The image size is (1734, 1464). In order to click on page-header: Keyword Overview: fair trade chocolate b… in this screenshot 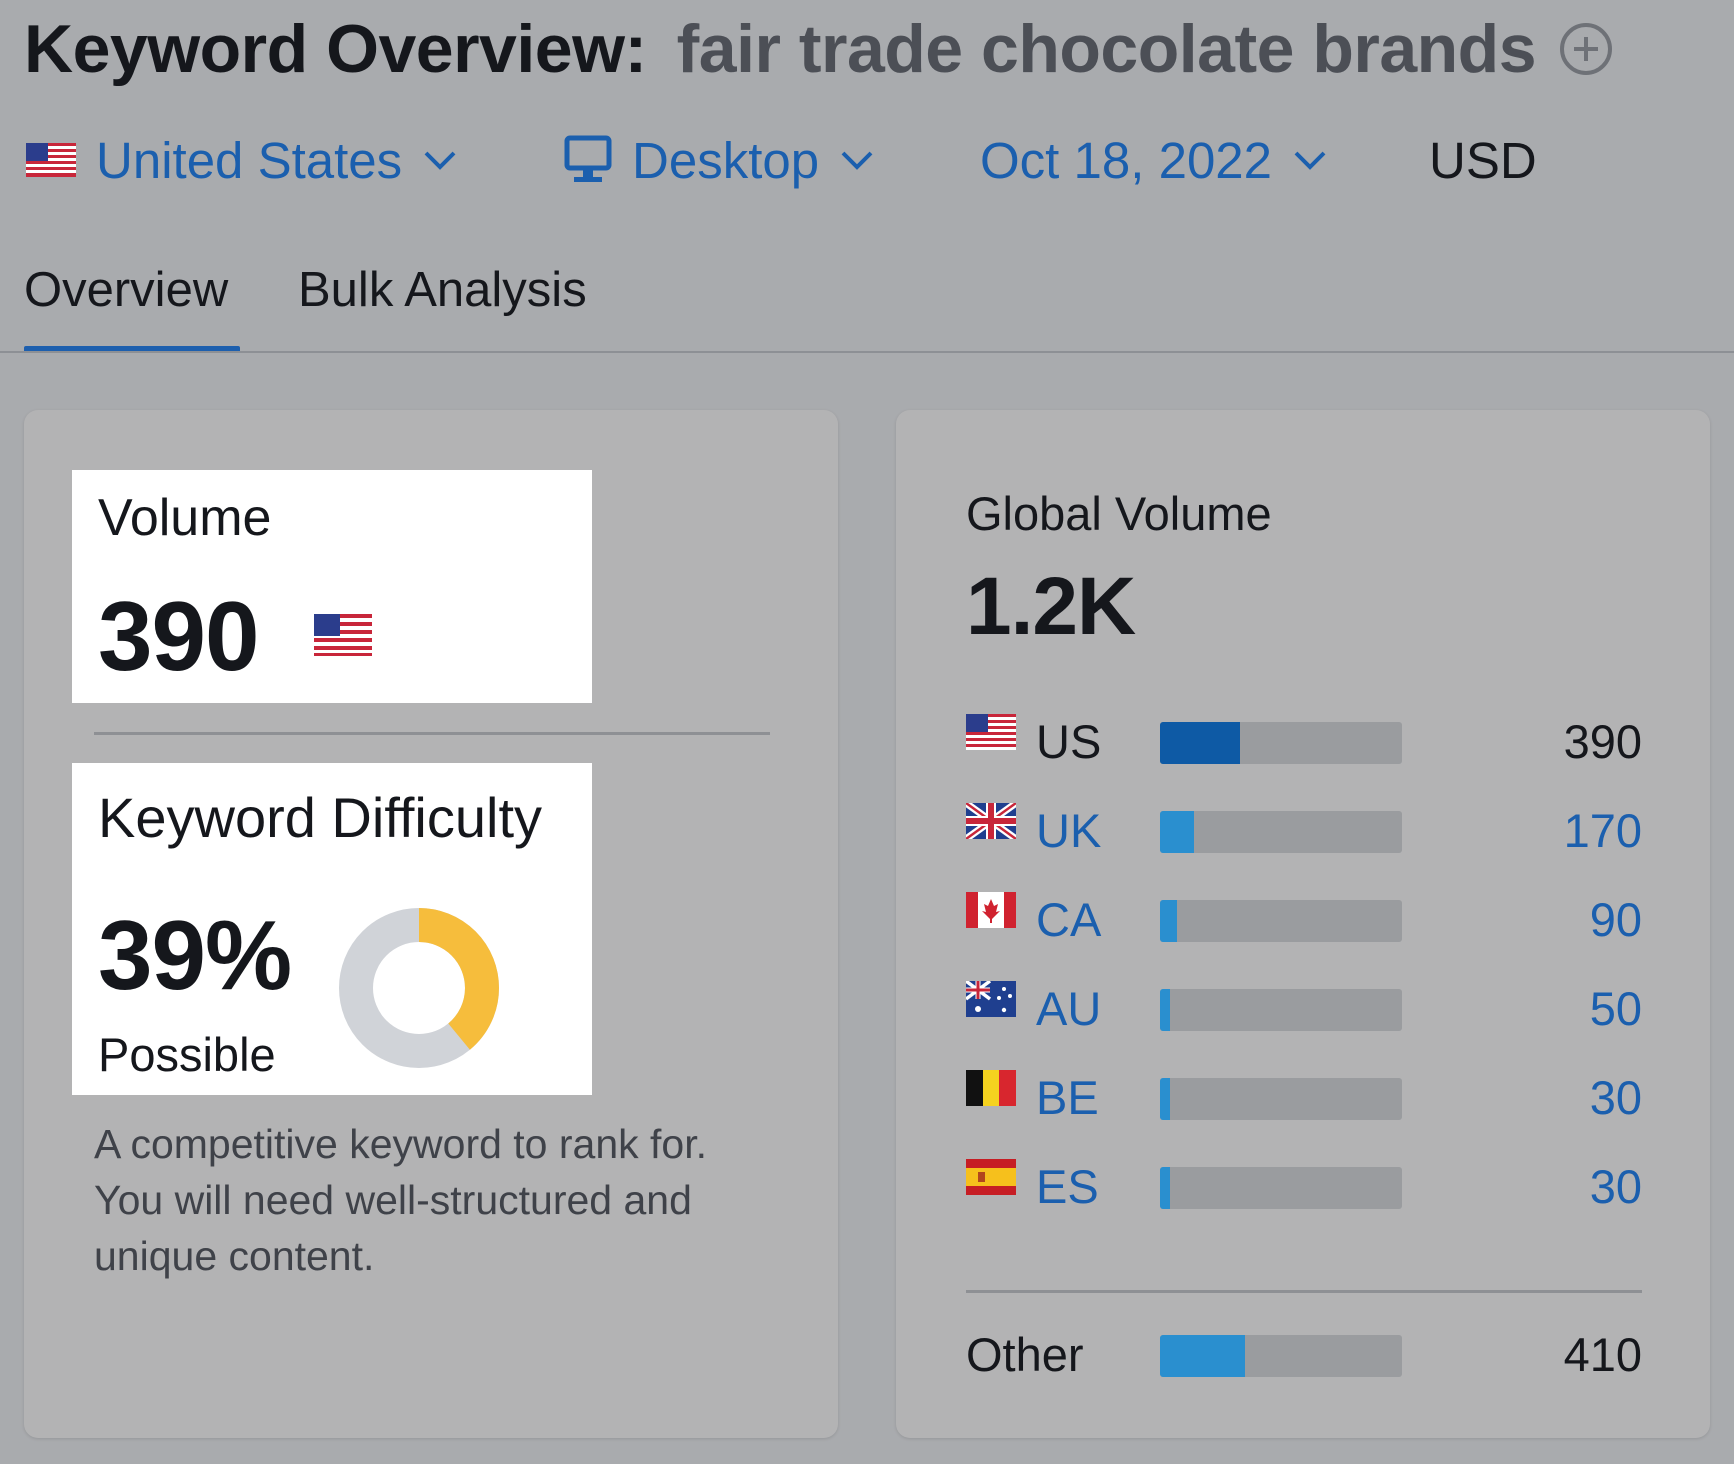, I will do `click(819, 49)`.